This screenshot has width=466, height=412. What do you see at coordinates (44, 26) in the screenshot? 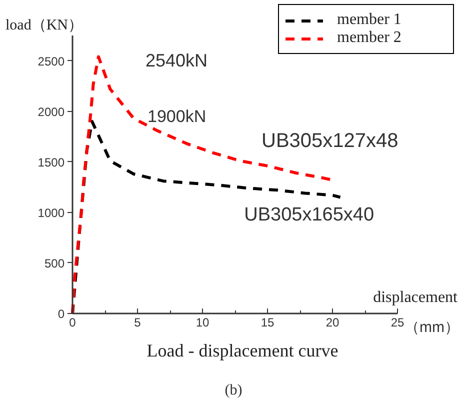
I see `y-axis-title: load（KN）` at bounding box center [44, 26].